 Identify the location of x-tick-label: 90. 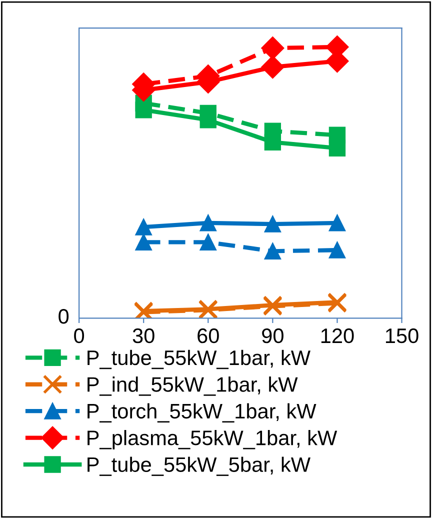
(273, 336).